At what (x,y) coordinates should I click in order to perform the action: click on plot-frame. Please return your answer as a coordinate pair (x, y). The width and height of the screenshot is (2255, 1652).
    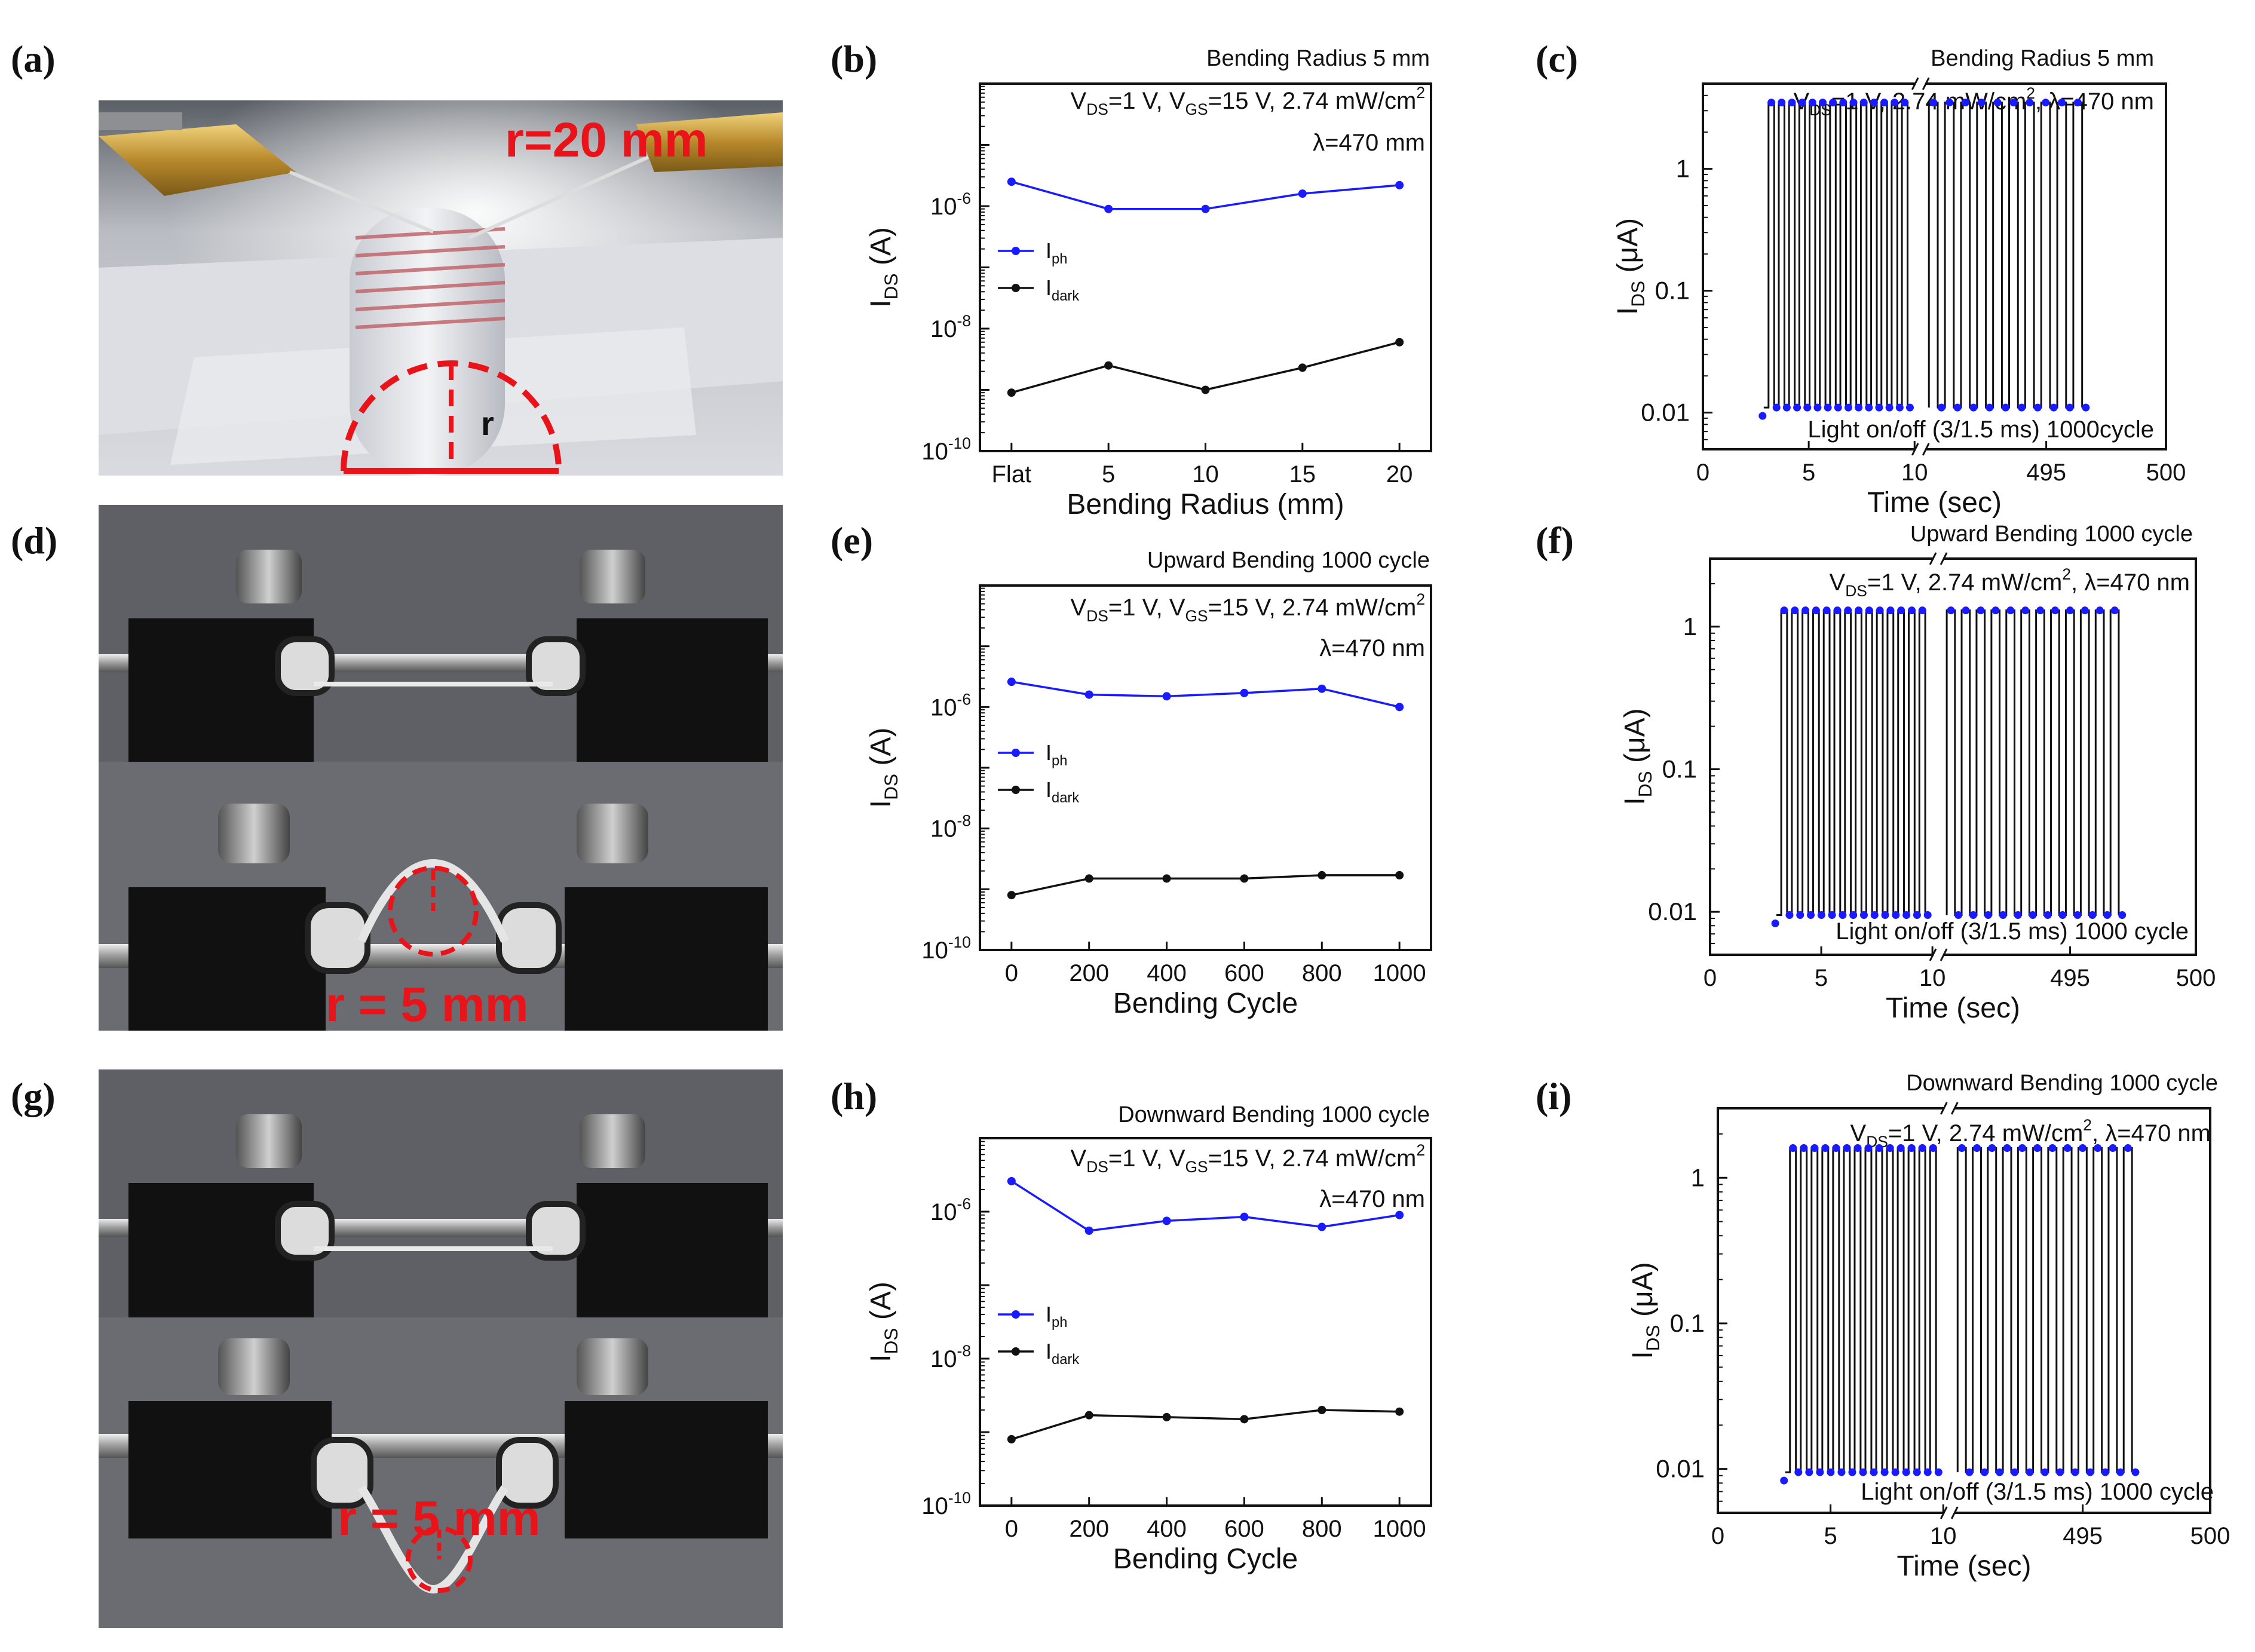
    Looking at the image, I should click on (1964, 1310).